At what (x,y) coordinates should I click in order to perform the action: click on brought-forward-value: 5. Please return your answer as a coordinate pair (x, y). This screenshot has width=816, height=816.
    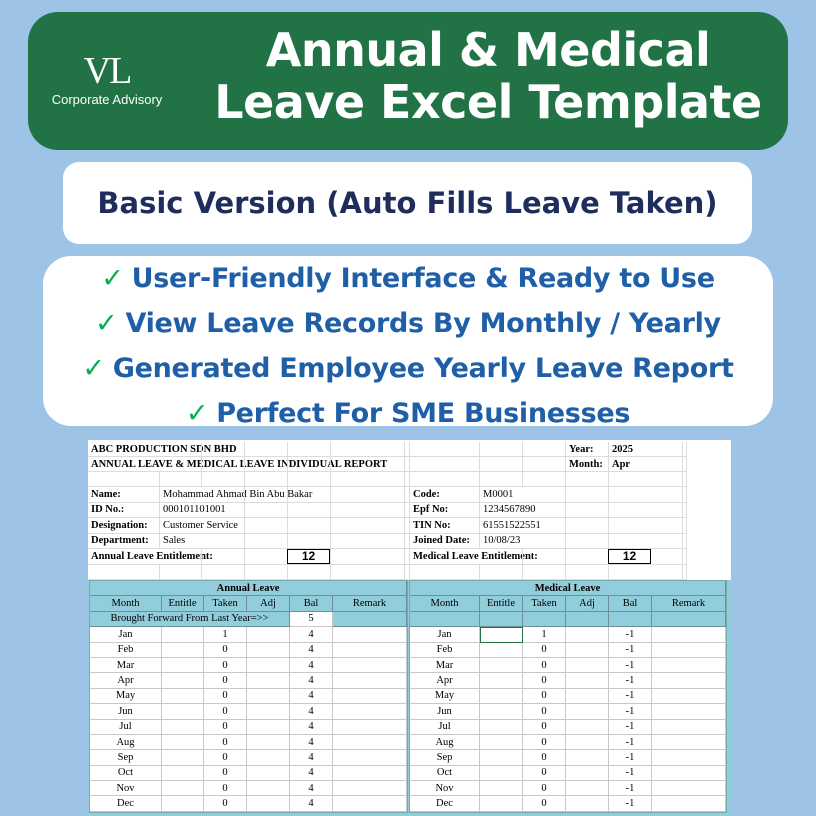
    Looking at the image, I should click on (311, 619).